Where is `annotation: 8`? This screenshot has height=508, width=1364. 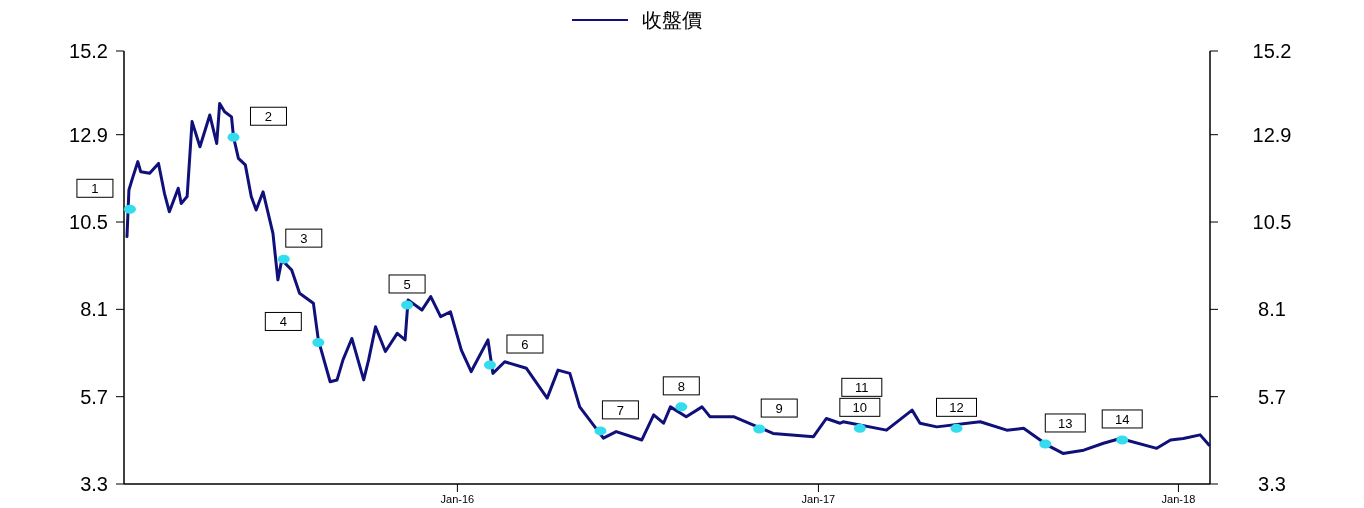
annotation: 8 is located at coordinates (681, 386).